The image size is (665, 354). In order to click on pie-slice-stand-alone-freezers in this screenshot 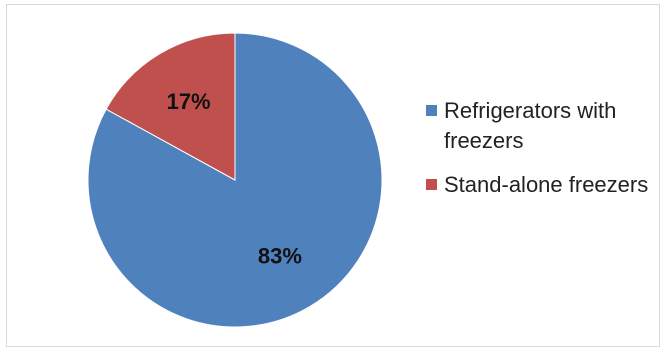, I will do `click(170, 106)`.